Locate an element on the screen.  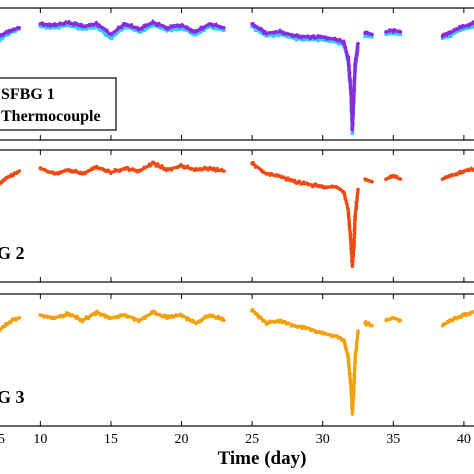
legend-entry: G 2 is located at coordinates (12, 253).